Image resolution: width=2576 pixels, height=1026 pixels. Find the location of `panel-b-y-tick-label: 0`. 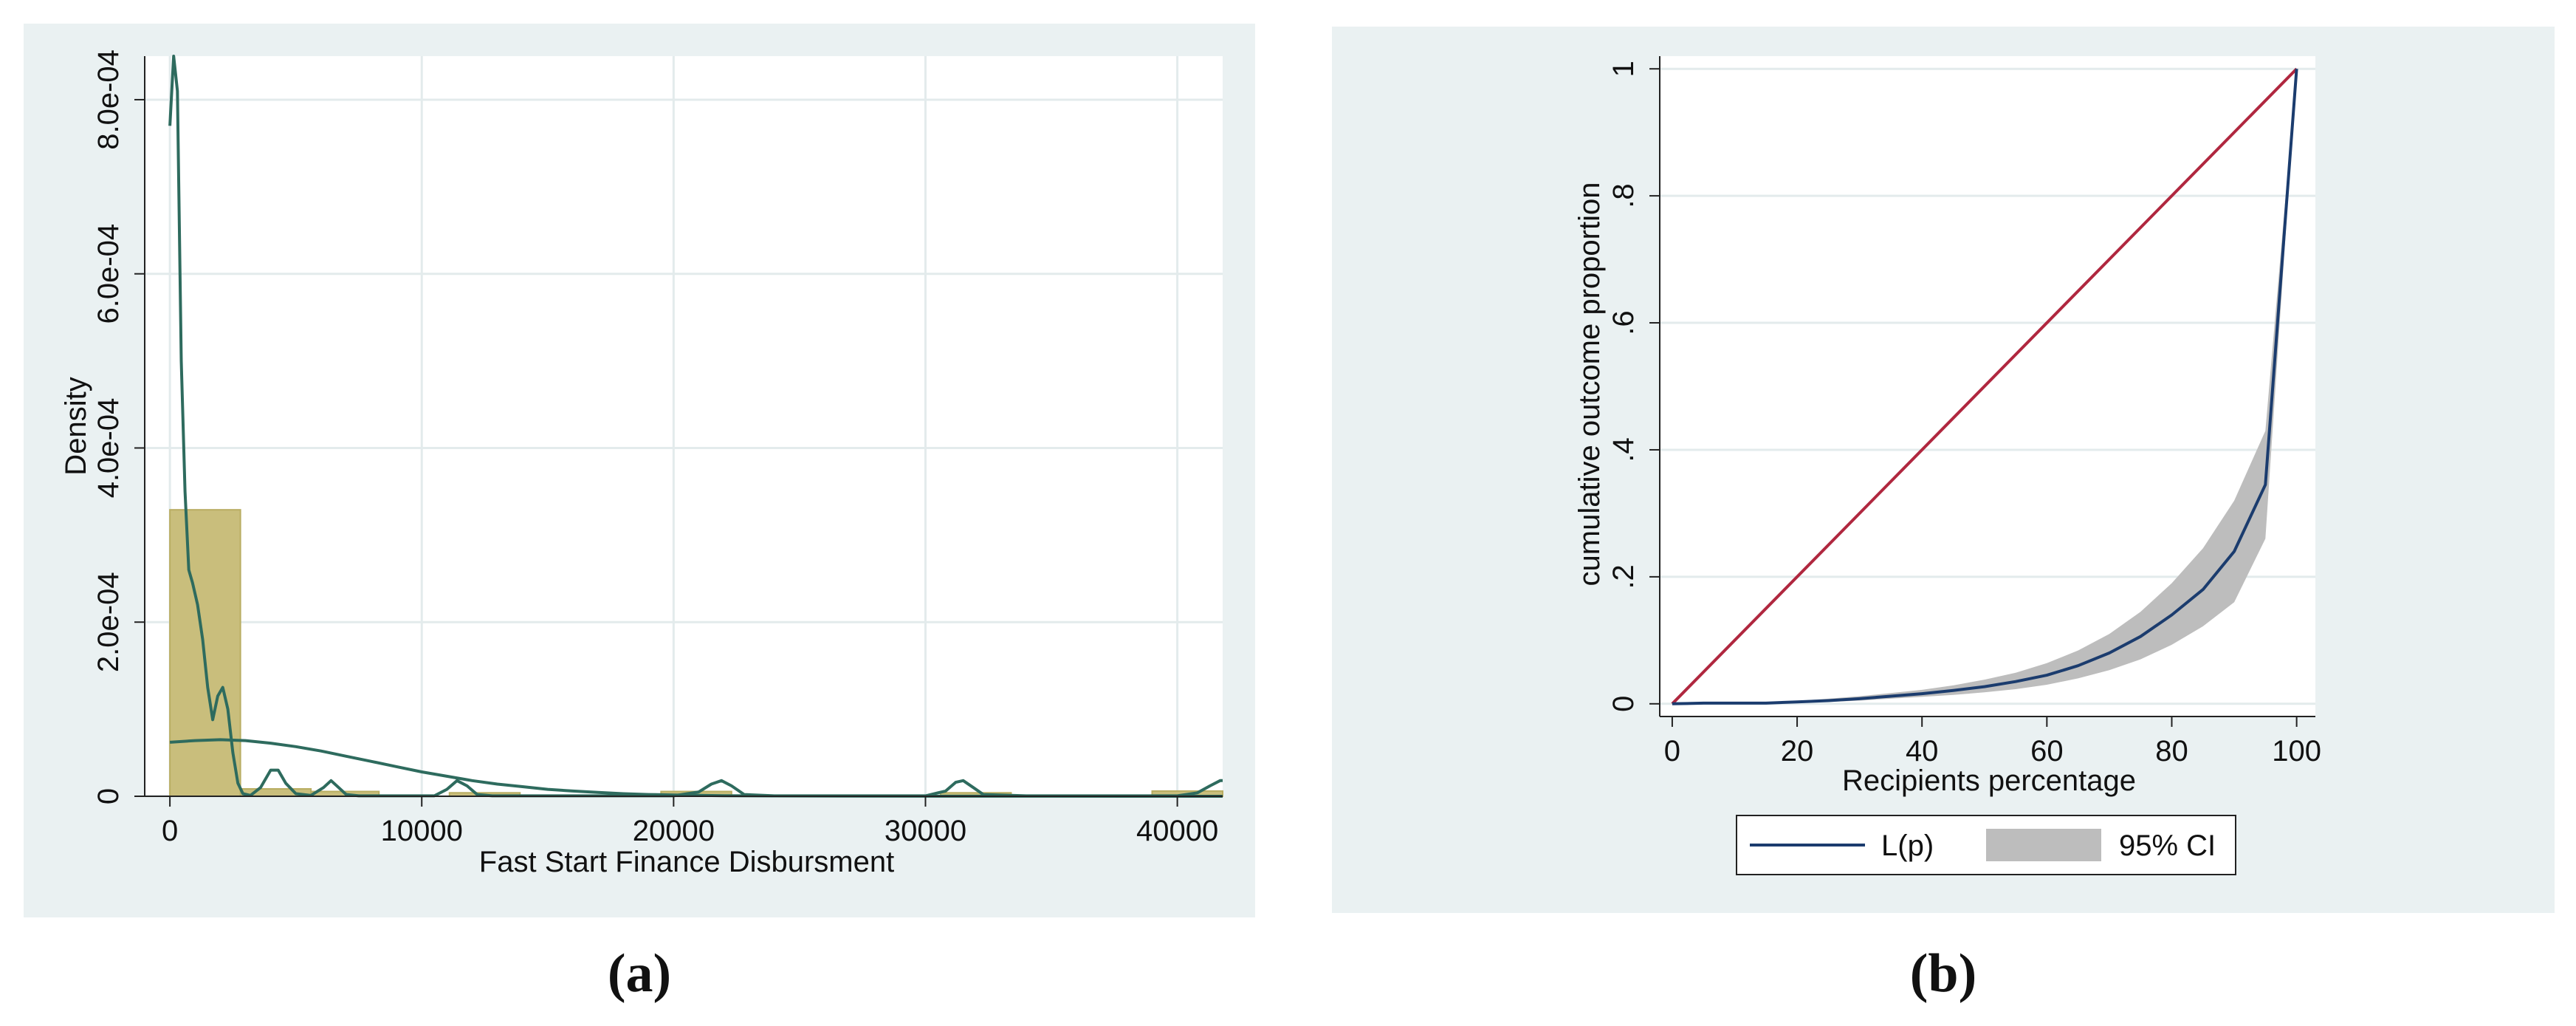

panel-b-y-tick-label: 0 is located at coordinates (1623, 704).